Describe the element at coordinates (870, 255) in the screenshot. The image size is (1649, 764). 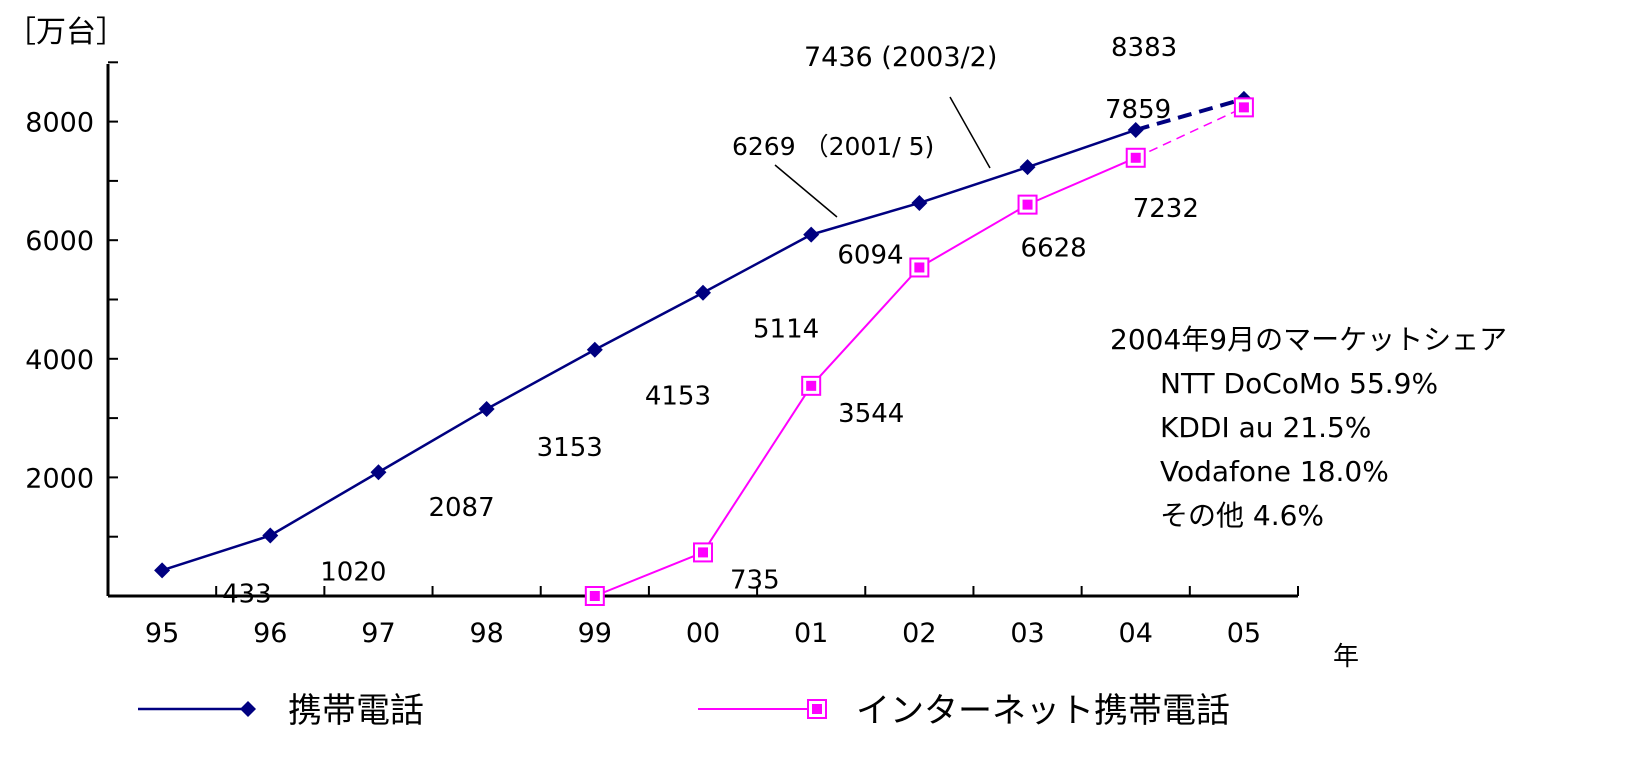
I see `data-label-internet: 6094` at that location.